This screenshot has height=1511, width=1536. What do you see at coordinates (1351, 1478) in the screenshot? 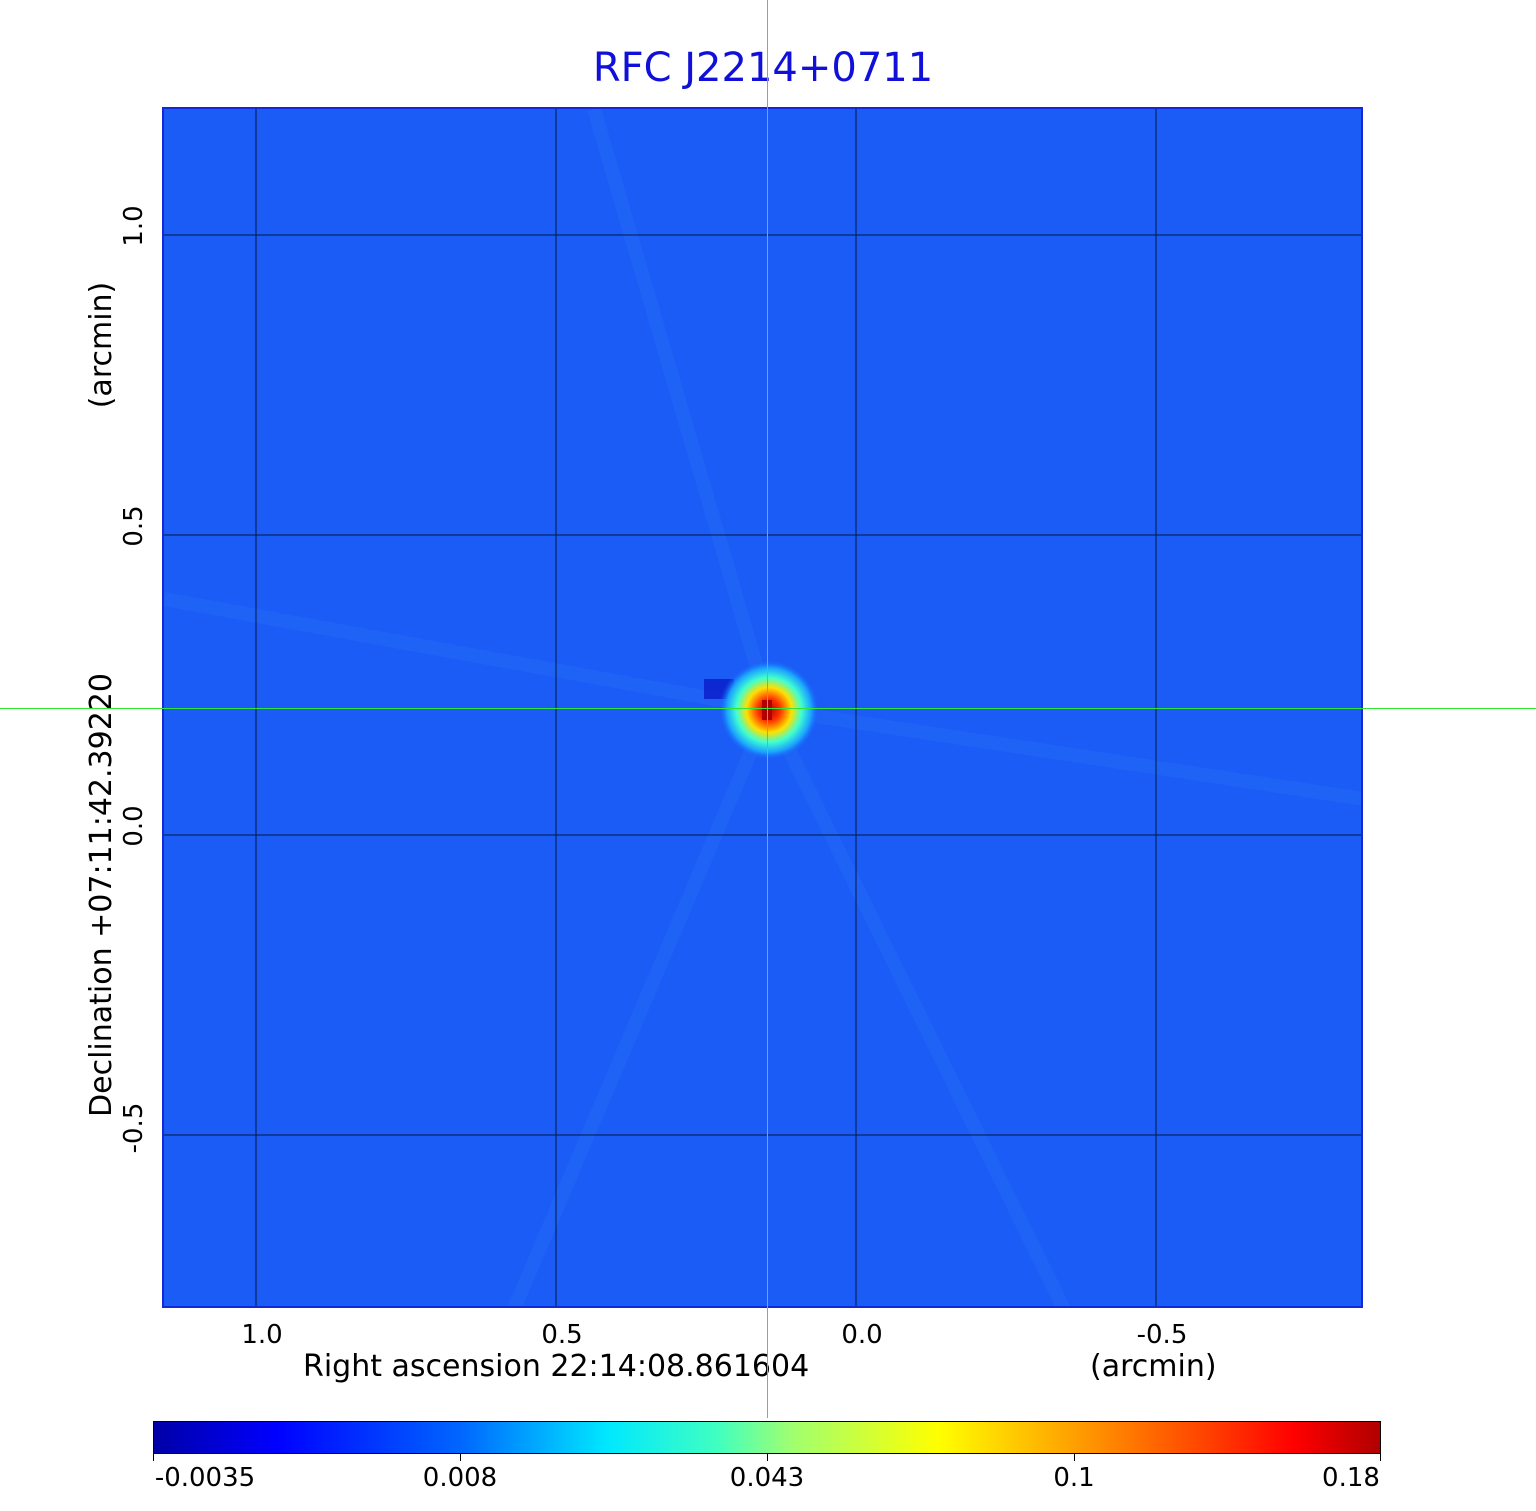
I see `colorbar-label: 0.18` at bounding box center [1351, 1478].